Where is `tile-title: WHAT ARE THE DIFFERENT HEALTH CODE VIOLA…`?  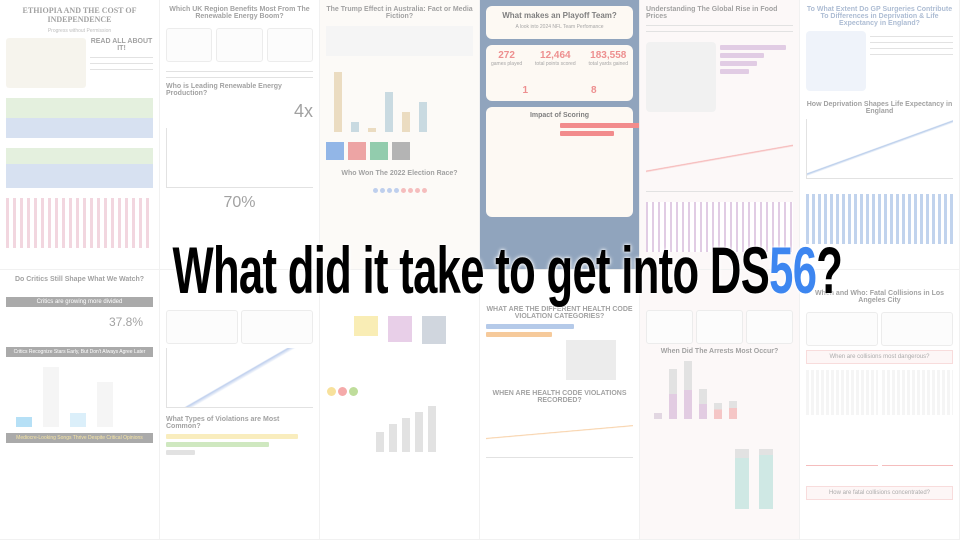 tile-title: WHAT ARE THE DIFFERENT HEALTH CODE VIOLA… is located at coordinates (559, 313).